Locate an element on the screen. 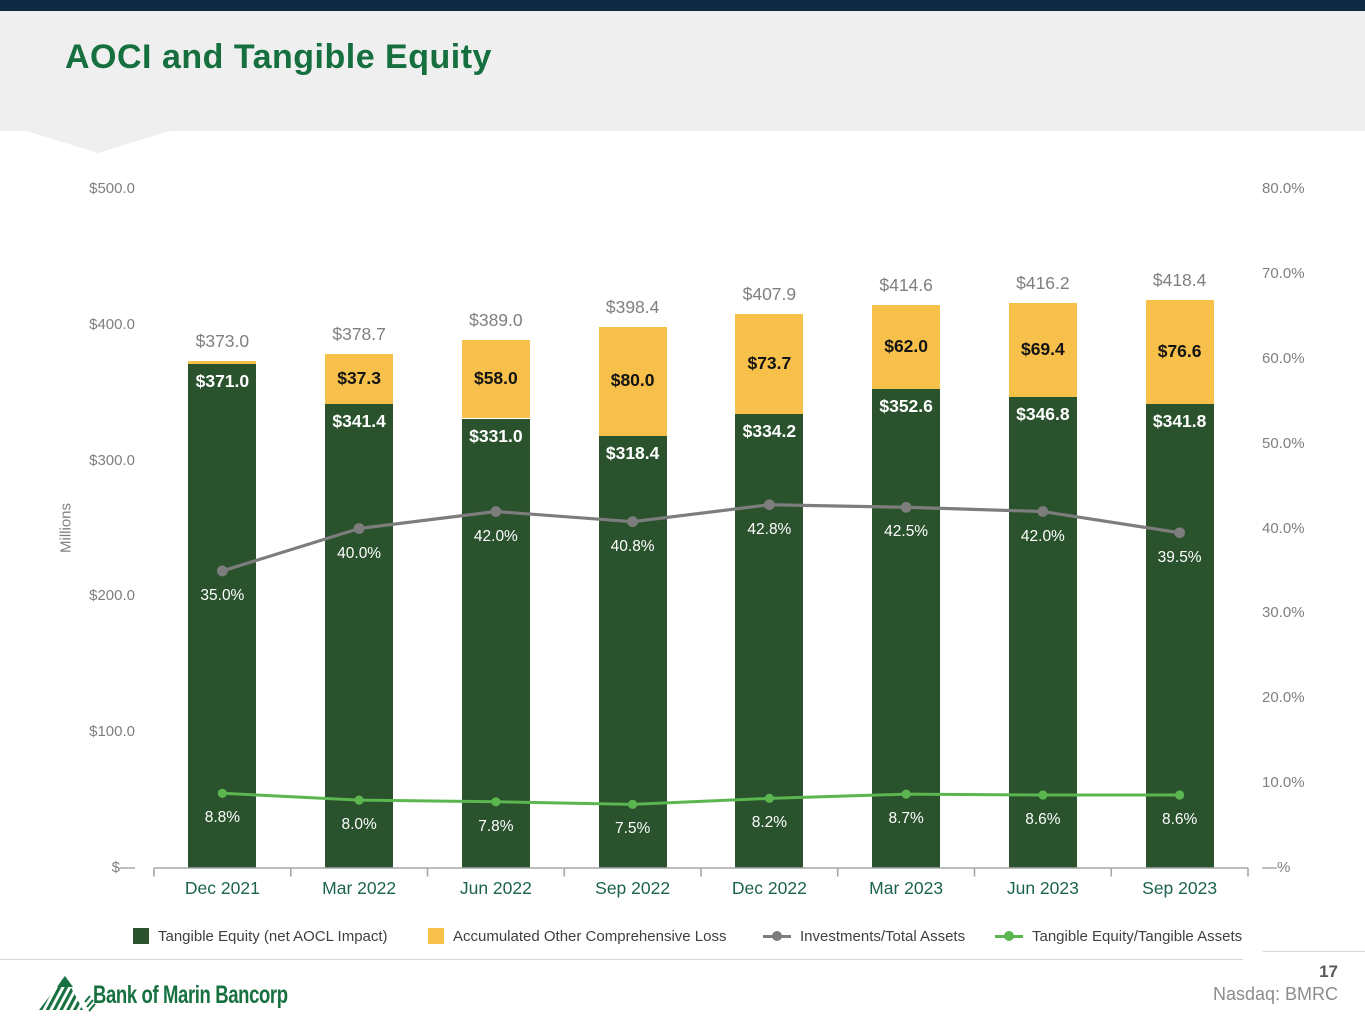 This screenshot has width=1365, height=1024. bar-total-label: $416.2 is located at coordinates (1043, 282).